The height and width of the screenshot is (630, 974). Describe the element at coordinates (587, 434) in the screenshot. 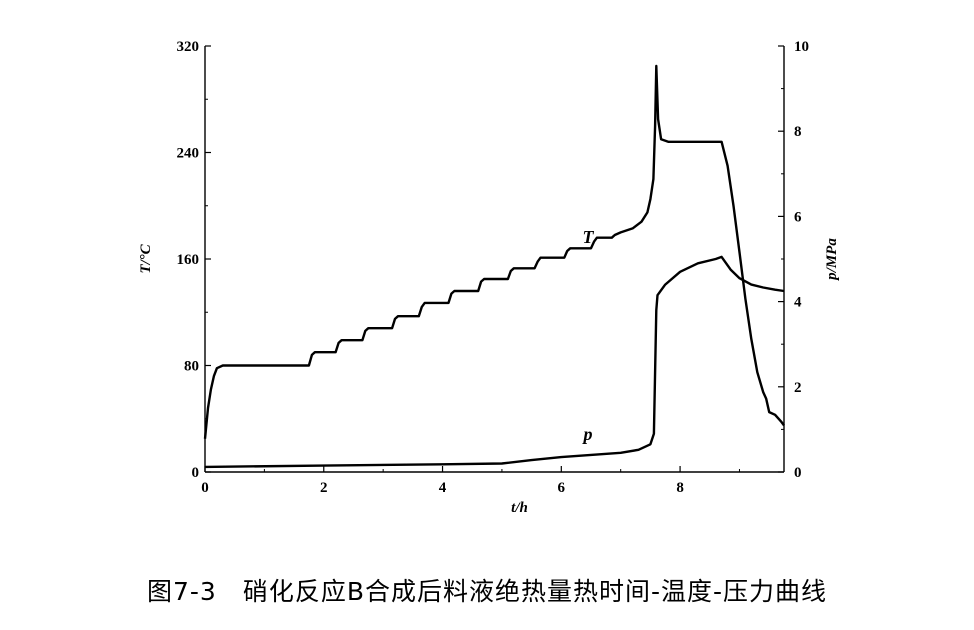

I see `curve-label-p: p` at that location.